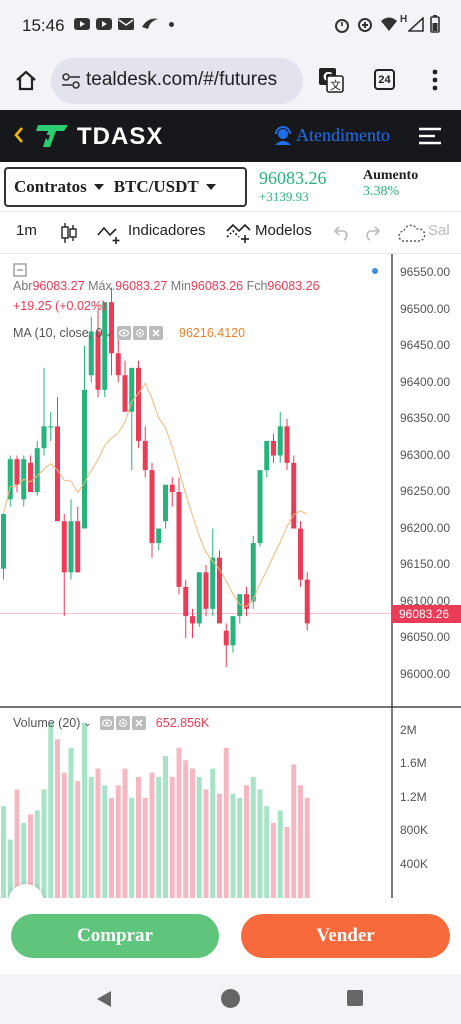  What do you see at coordinates (239, 235) in the screenshot?
I see `templates-icon` at bounding box center [239, 235].